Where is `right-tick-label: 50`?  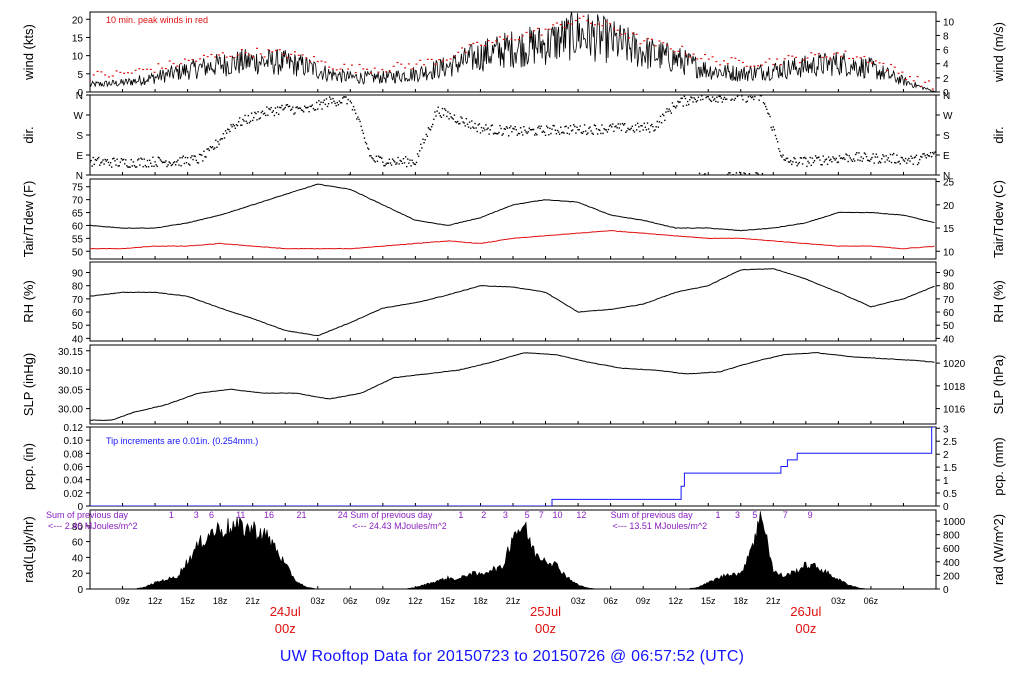
right-tick-label: 50 is located at coordinates (949, 326).